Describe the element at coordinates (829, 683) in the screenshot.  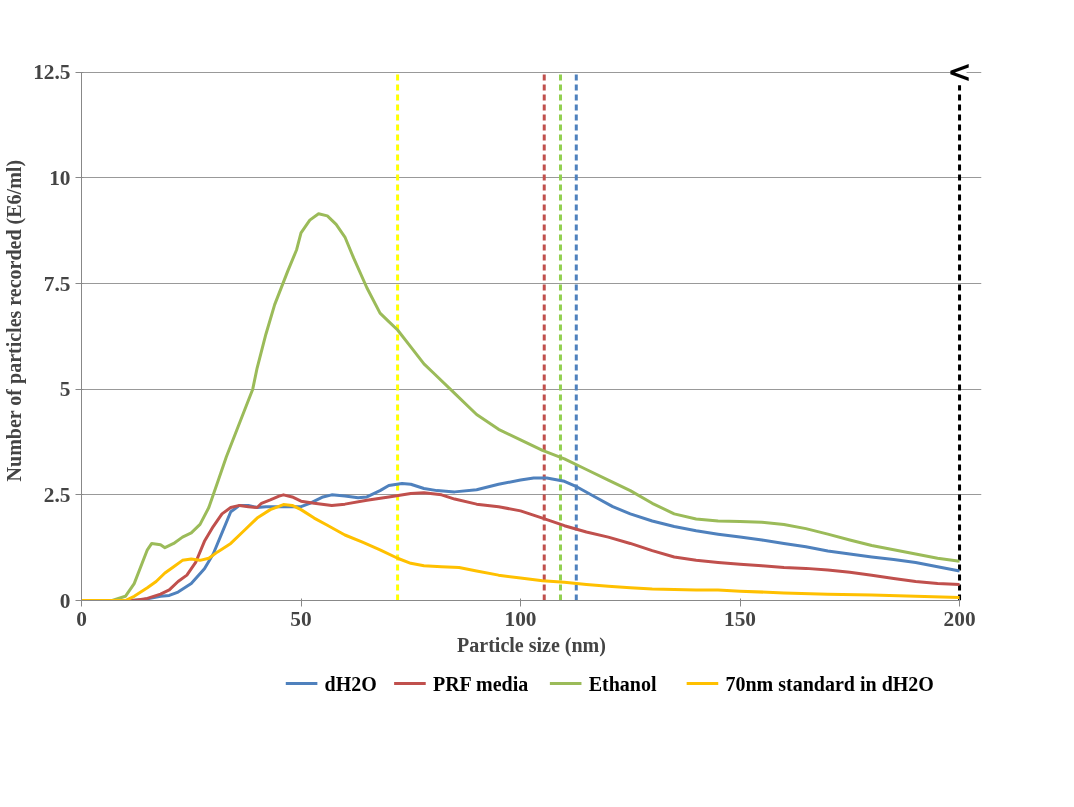
I see `legend-label: 70nm standard in dH2O` at that location.